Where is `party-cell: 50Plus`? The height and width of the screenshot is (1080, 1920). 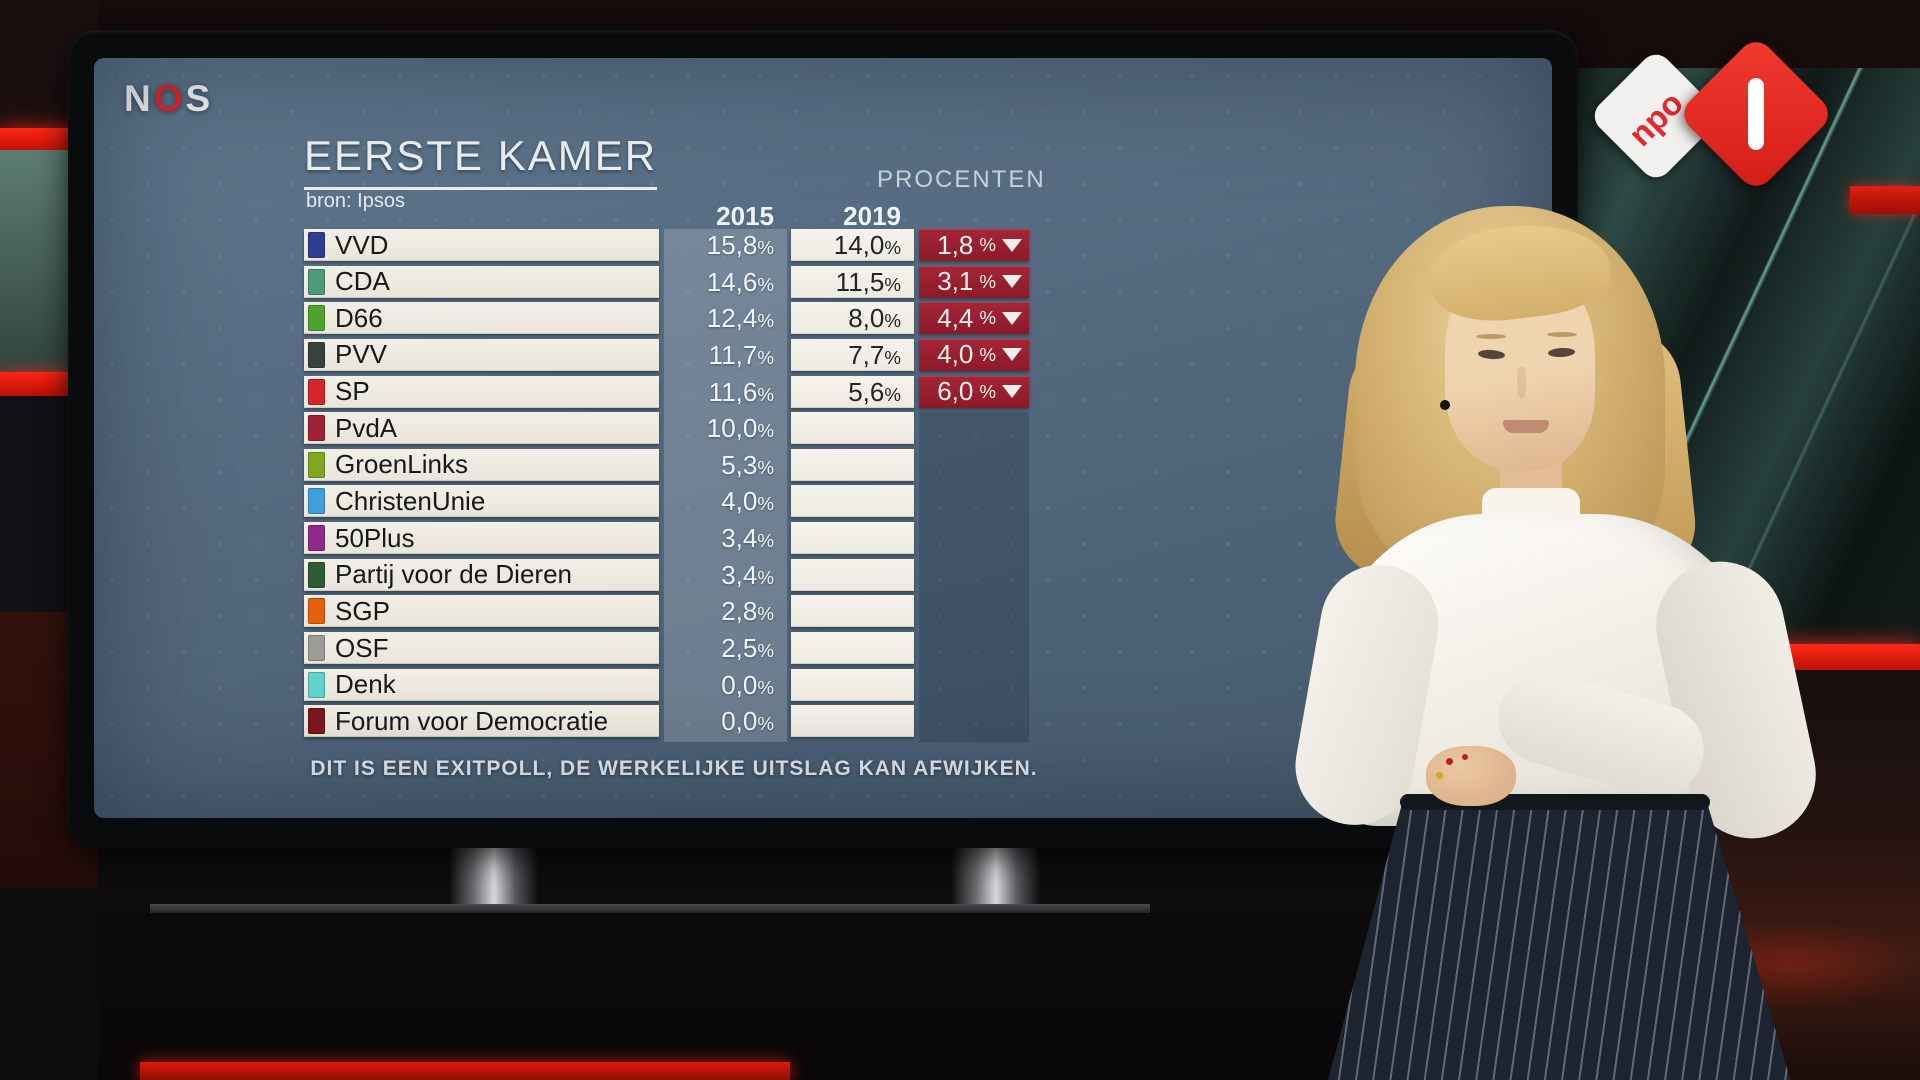 party-cell: 50Plus is located at coordinates (481, 538).